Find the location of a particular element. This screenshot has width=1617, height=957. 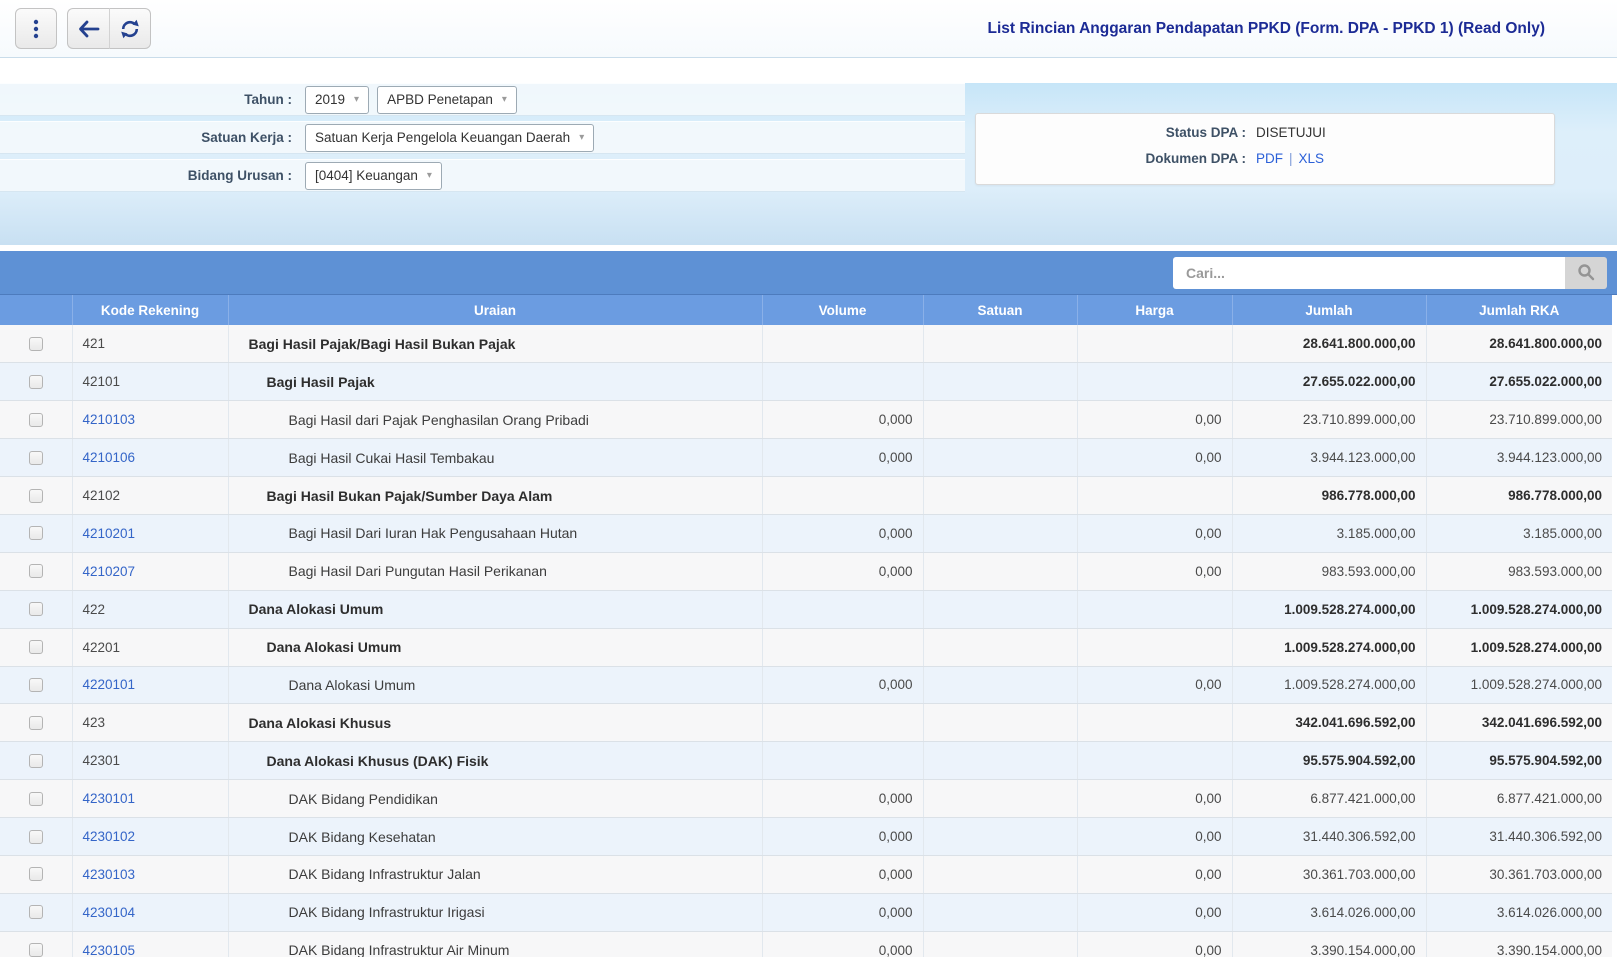

row-jumlah-rka: 6.877.421.000,00 is located at coordinates (1519, 799).